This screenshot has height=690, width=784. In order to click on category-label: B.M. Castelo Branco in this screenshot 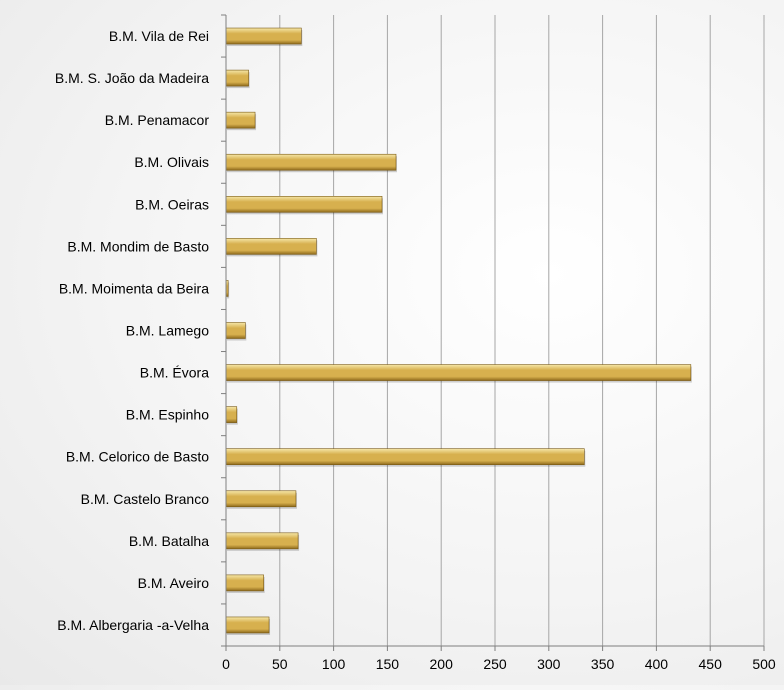, I will do `click(145, 499)`.